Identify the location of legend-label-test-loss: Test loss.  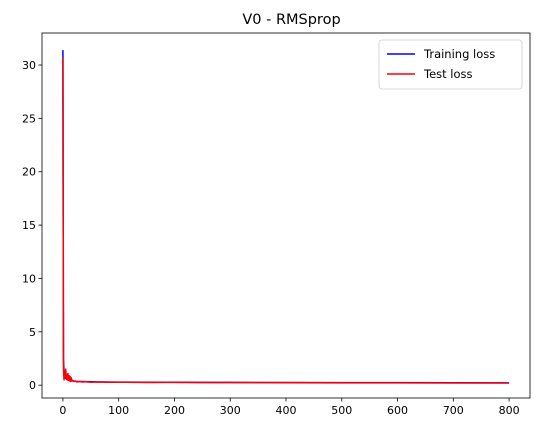
(448, 74).